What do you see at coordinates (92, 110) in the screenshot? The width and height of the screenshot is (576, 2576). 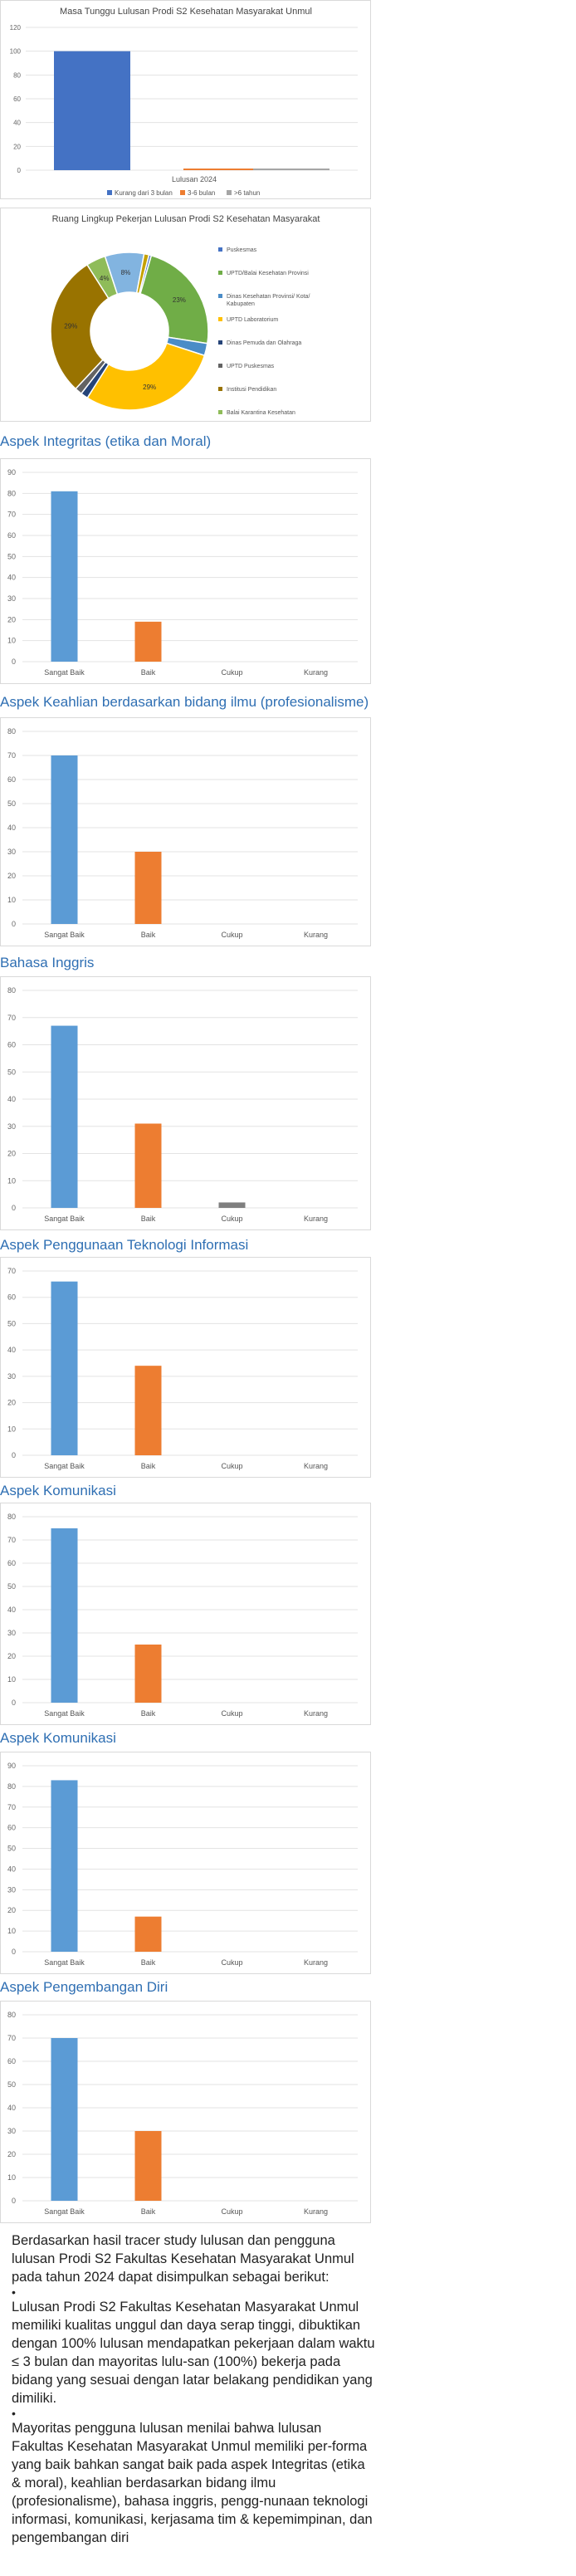 I see `bar-kurang-dari-3-bulan` at bounding box center [92, 110].